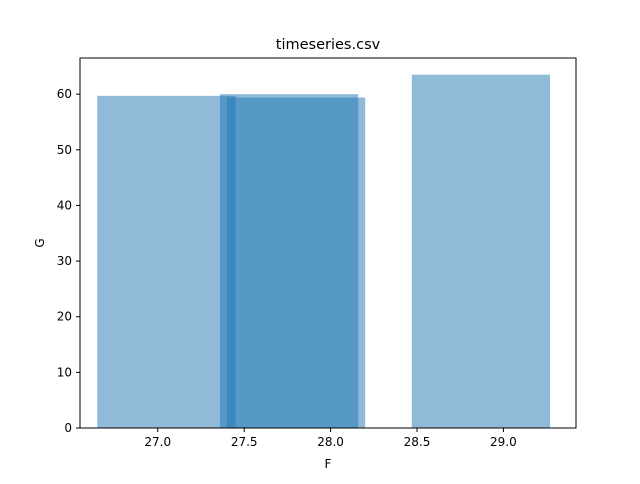  I want to click on x-tick-label: 28.5, so click(417, 442).